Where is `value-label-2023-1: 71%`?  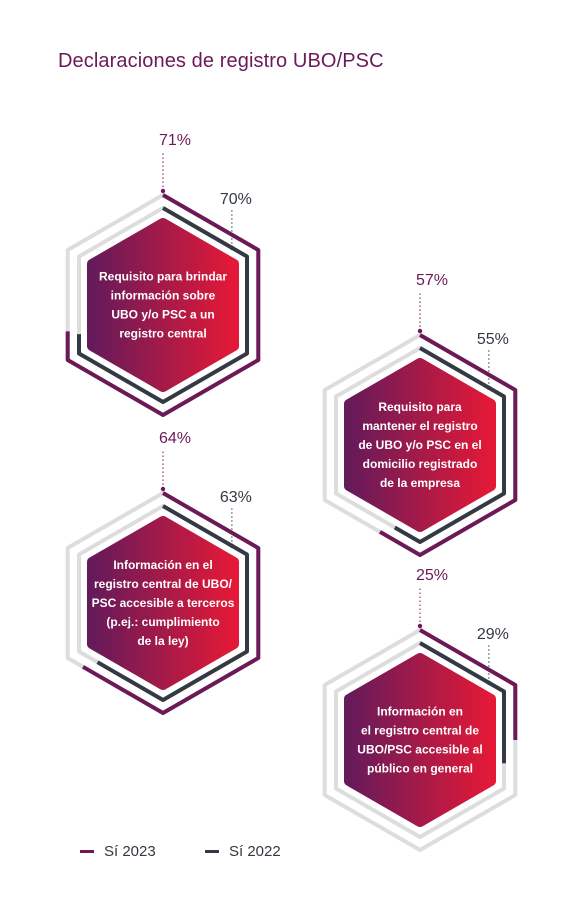
value-label-2023-1: 71% is located at coordinates (175, 140).